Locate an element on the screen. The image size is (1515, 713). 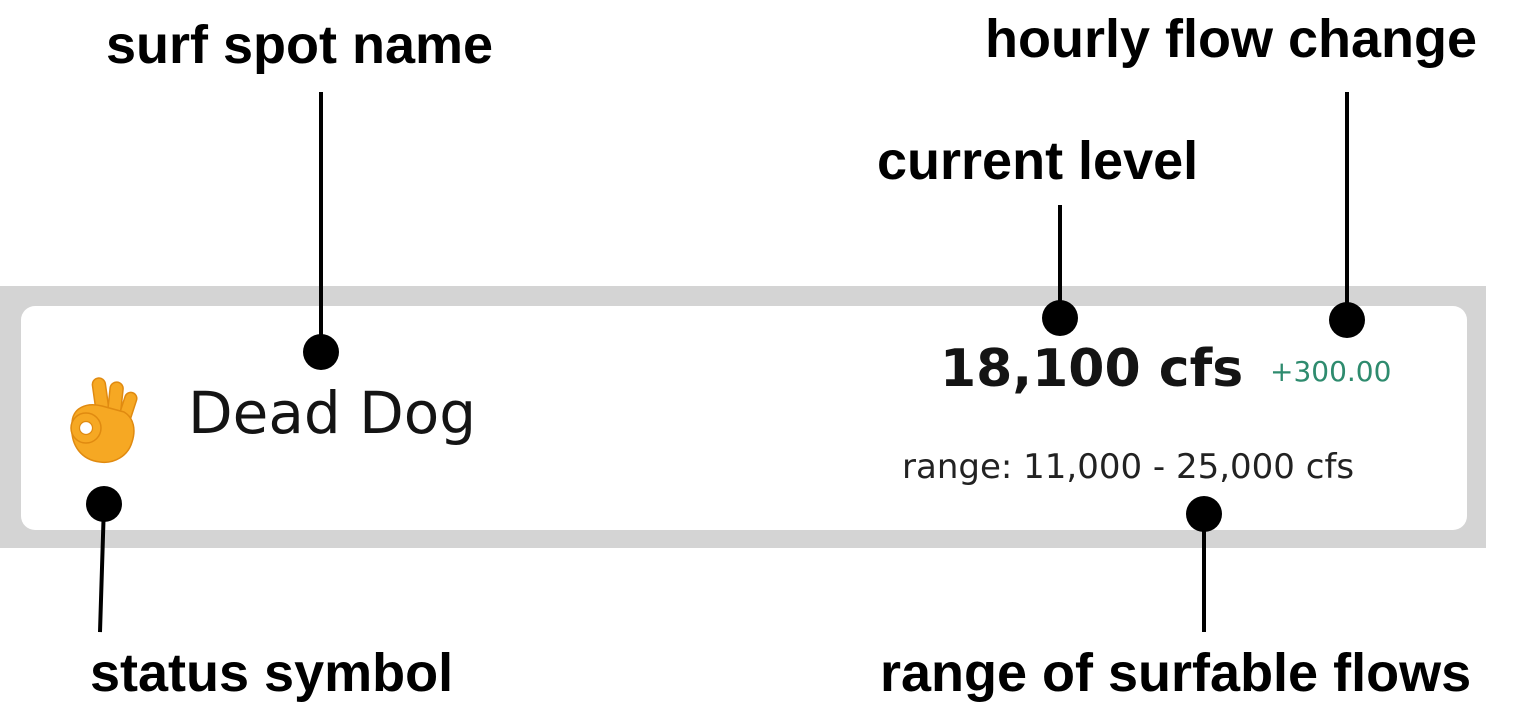
callout-hourly-flow-change: hourly flow change is located at coordinates (1231, 39).